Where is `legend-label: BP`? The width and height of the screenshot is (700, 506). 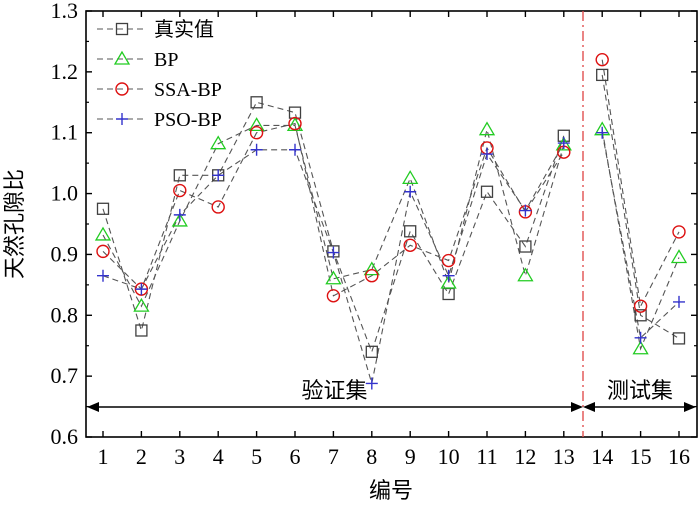 legend-label: BP is located at coordinates (166, 60).